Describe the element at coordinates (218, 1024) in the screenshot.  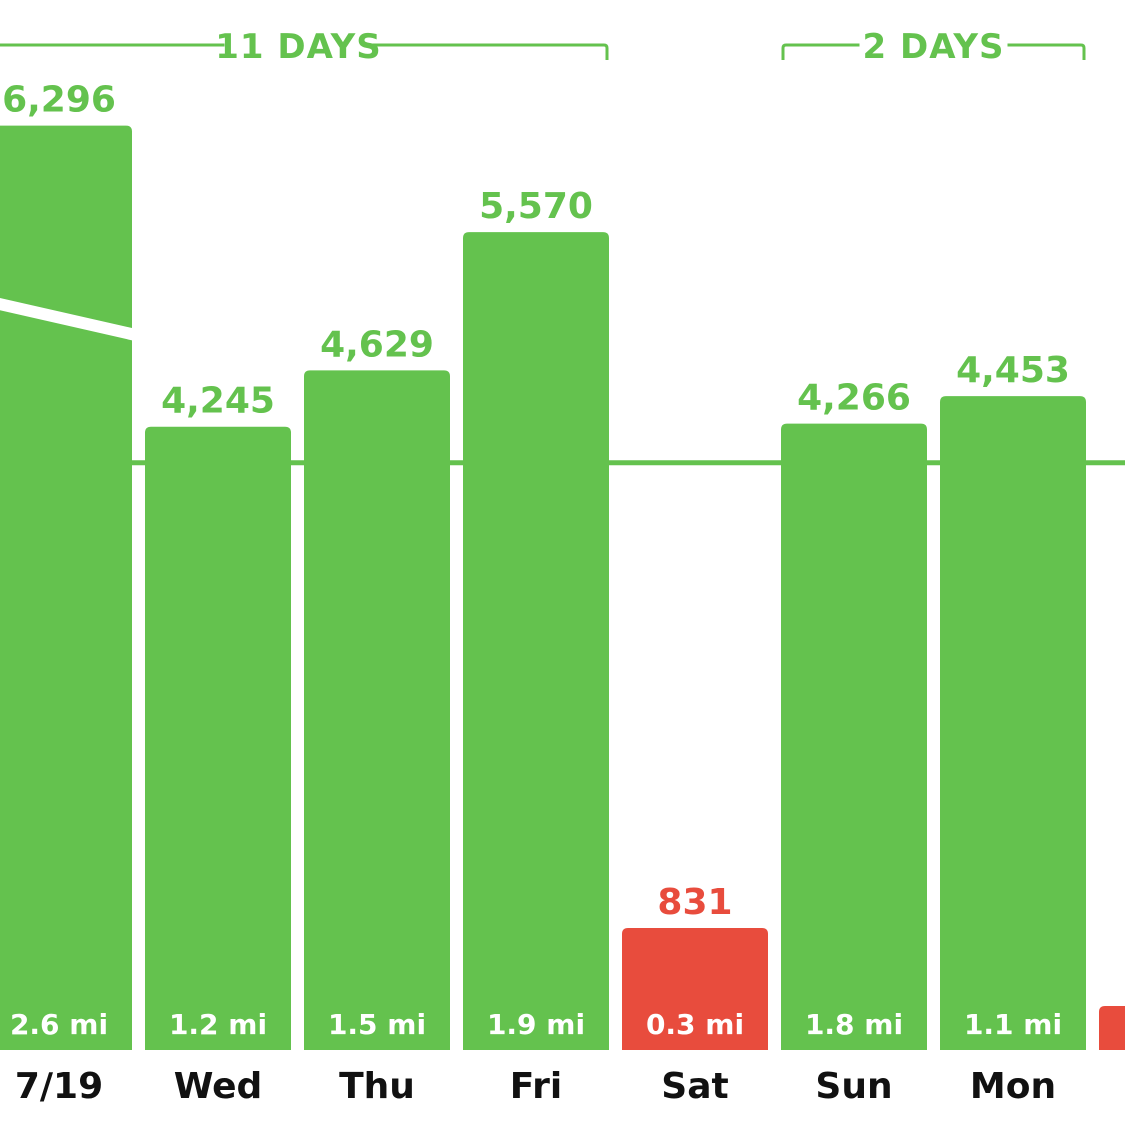
I see `distance-label-1: 1.2 mi` at that location.